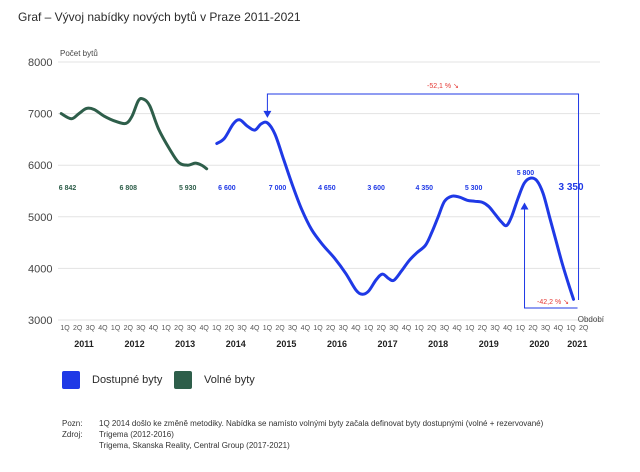 Image resolution: width=640 pixels, height=472 pixels. I want to click on x-tick-year: 2011, so click(84, 344).